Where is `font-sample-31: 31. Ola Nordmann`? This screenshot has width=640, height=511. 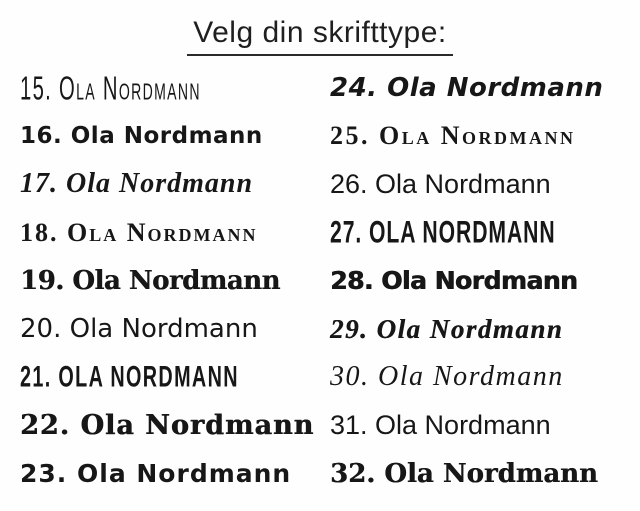 font-sample-31: 31. Ola Nordmann is located at coordinates (485, 425).